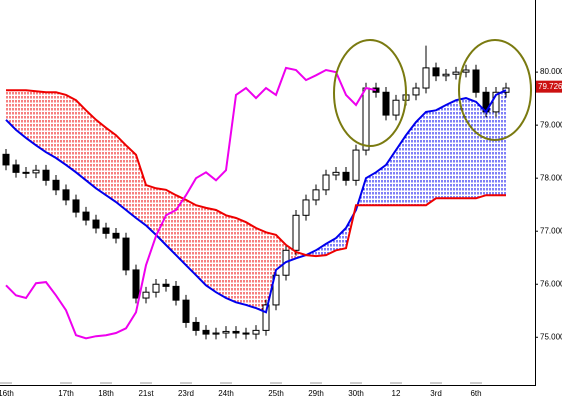 Image resolution: width=562 pixels, height=400 pixels. What do you see at coordinates (551, 230) in the screenshot?
I see `y-tick-label: 77.000` at bounding box center [551, 230].